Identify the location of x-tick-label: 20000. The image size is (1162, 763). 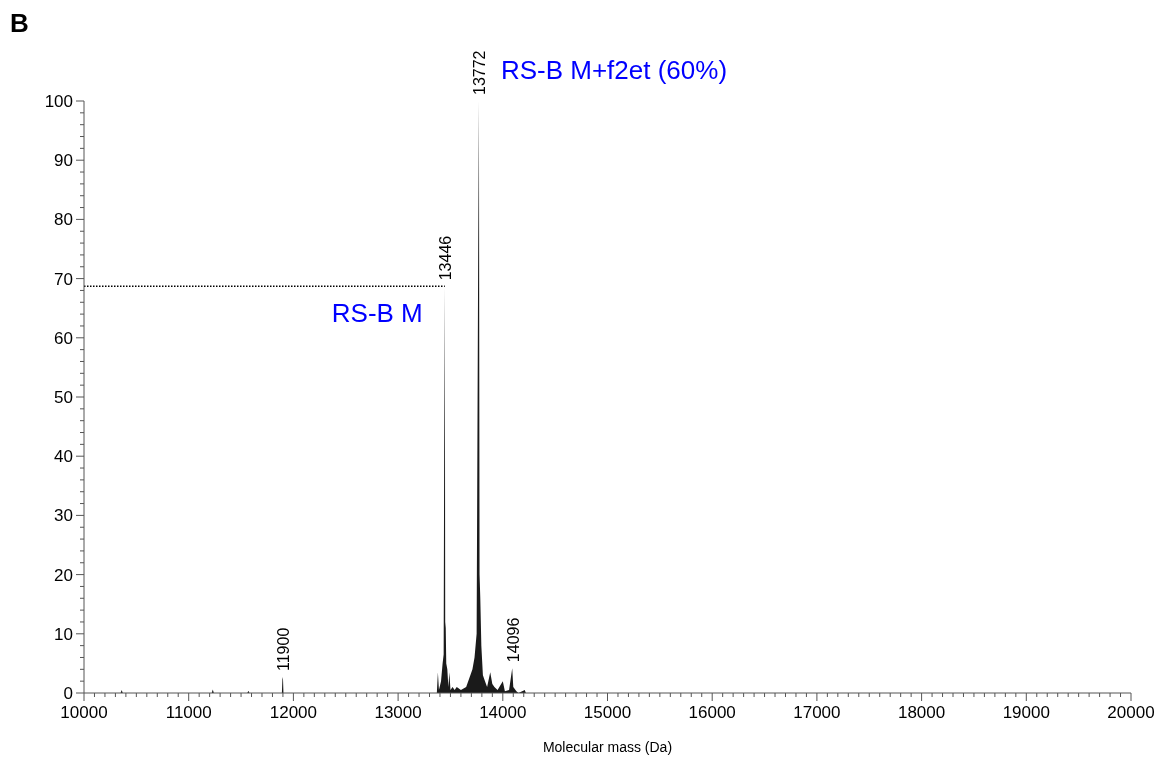
(1131, 712).